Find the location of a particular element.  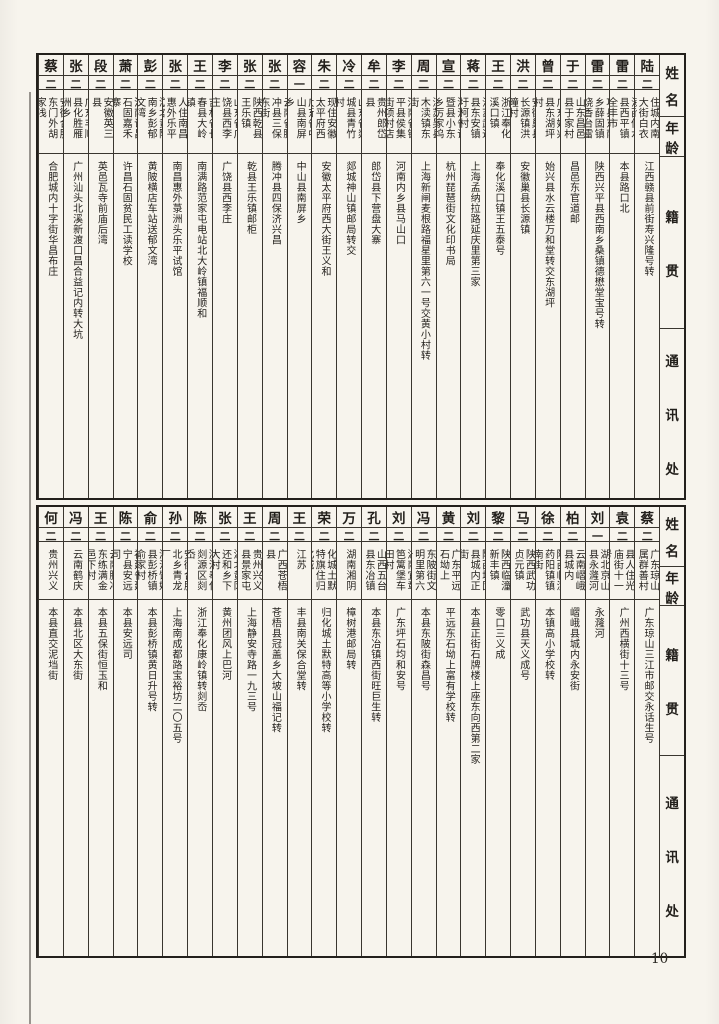

person-origin-cell: 陕西临潼新丰镇 is located at coordinates (498, 571).